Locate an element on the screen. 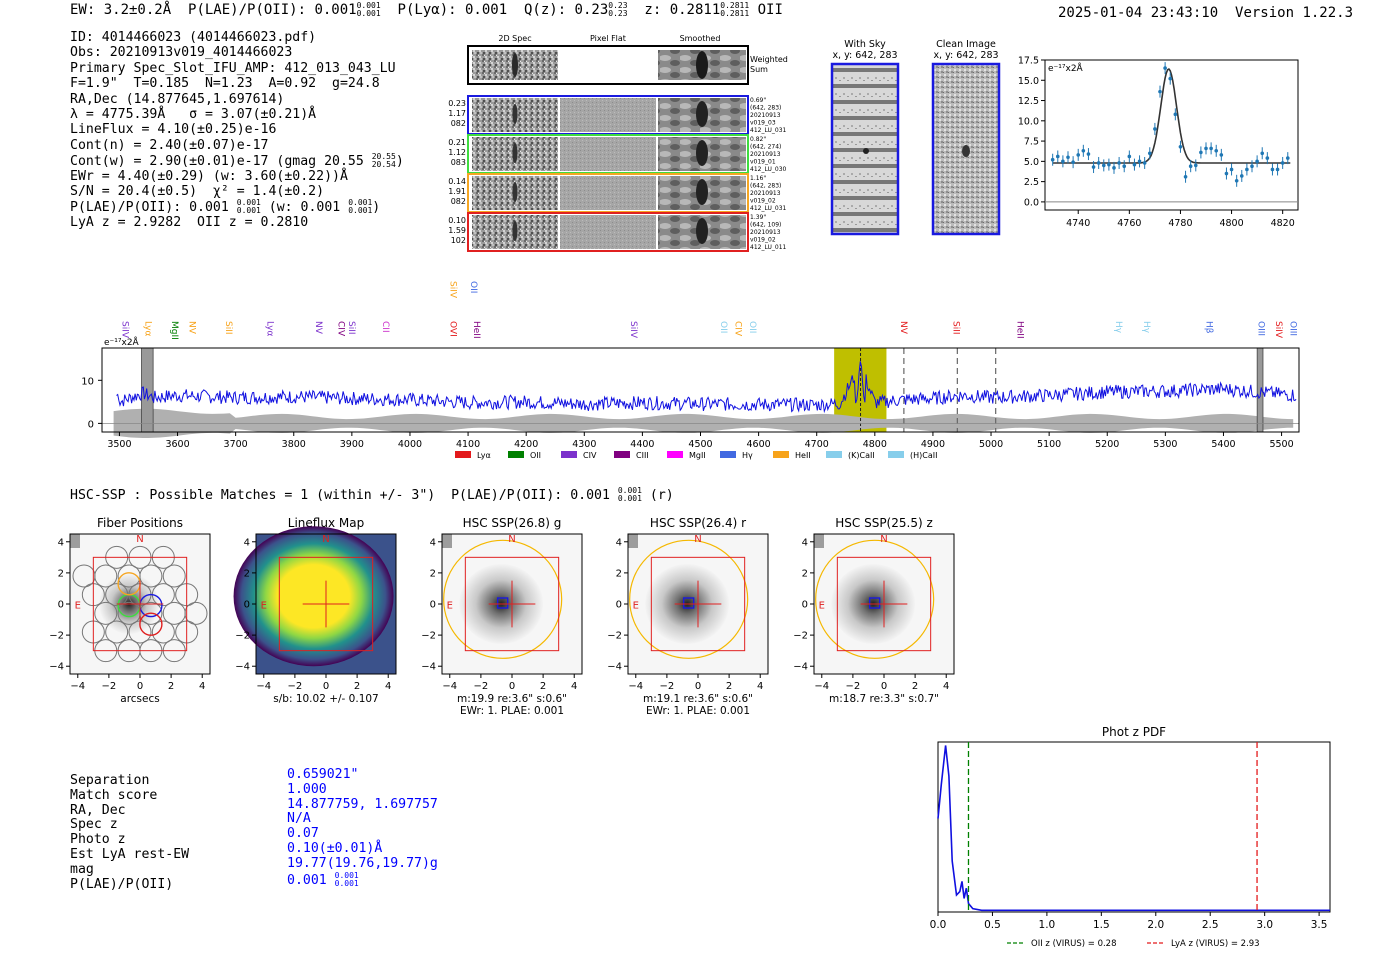 This screenshot has height=953, width=1400. hsc-match-box is located at coordinates (688, 603).